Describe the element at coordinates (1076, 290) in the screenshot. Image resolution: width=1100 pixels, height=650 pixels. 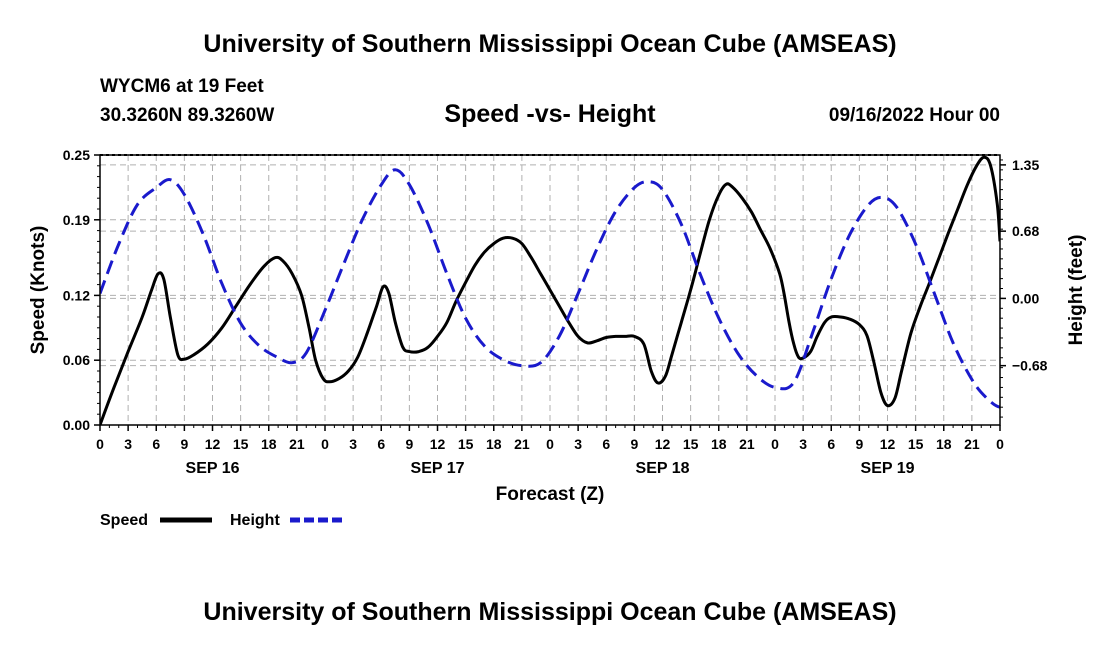
I see `y2-axis-label: Height (feet)` at that location.